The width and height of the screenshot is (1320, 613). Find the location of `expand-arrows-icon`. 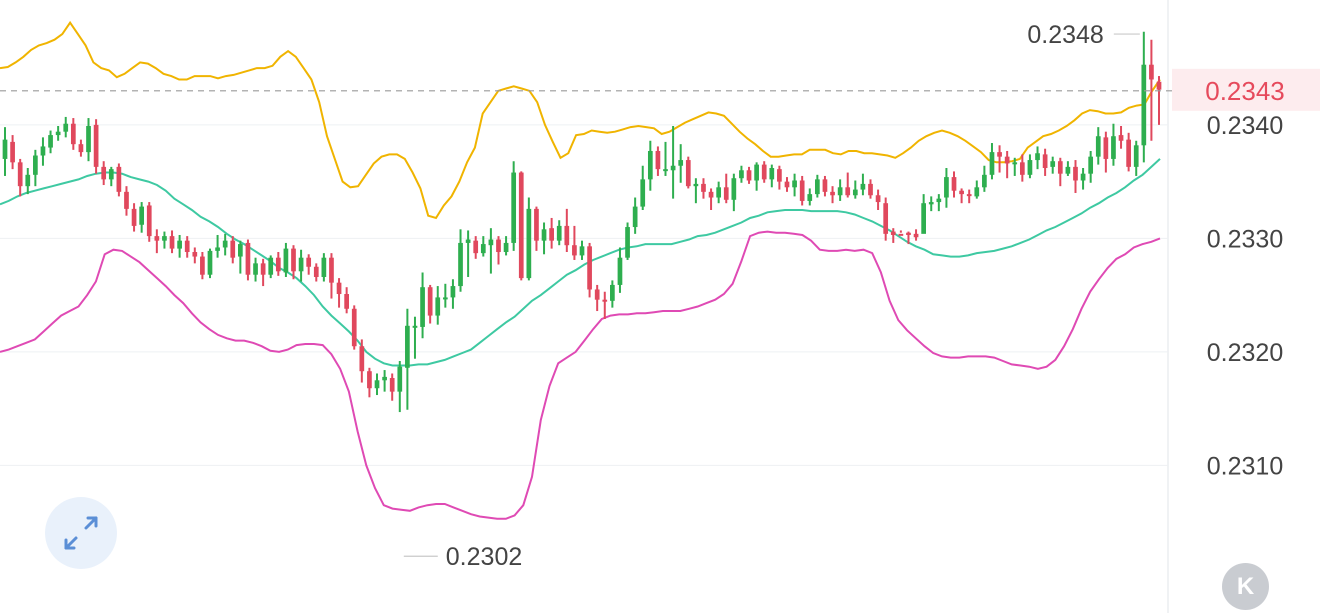

expand-arrows-icon is located at coordinates (81, 533).